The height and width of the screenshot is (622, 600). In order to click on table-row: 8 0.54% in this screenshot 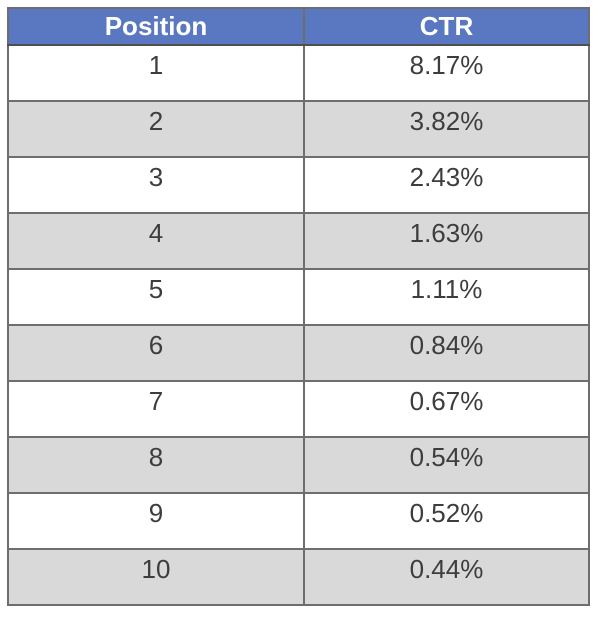, I will do `click(298, 465)`.